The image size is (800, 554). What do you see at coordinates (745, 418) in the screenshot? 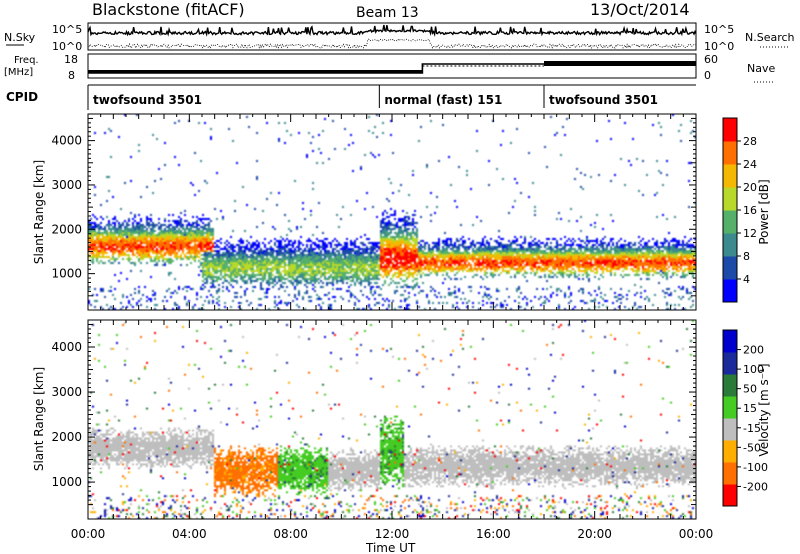
I see `velocity-colorbar: 200 100 50 15 -15 -50 -100 -200` at bounding box center [745, 418].